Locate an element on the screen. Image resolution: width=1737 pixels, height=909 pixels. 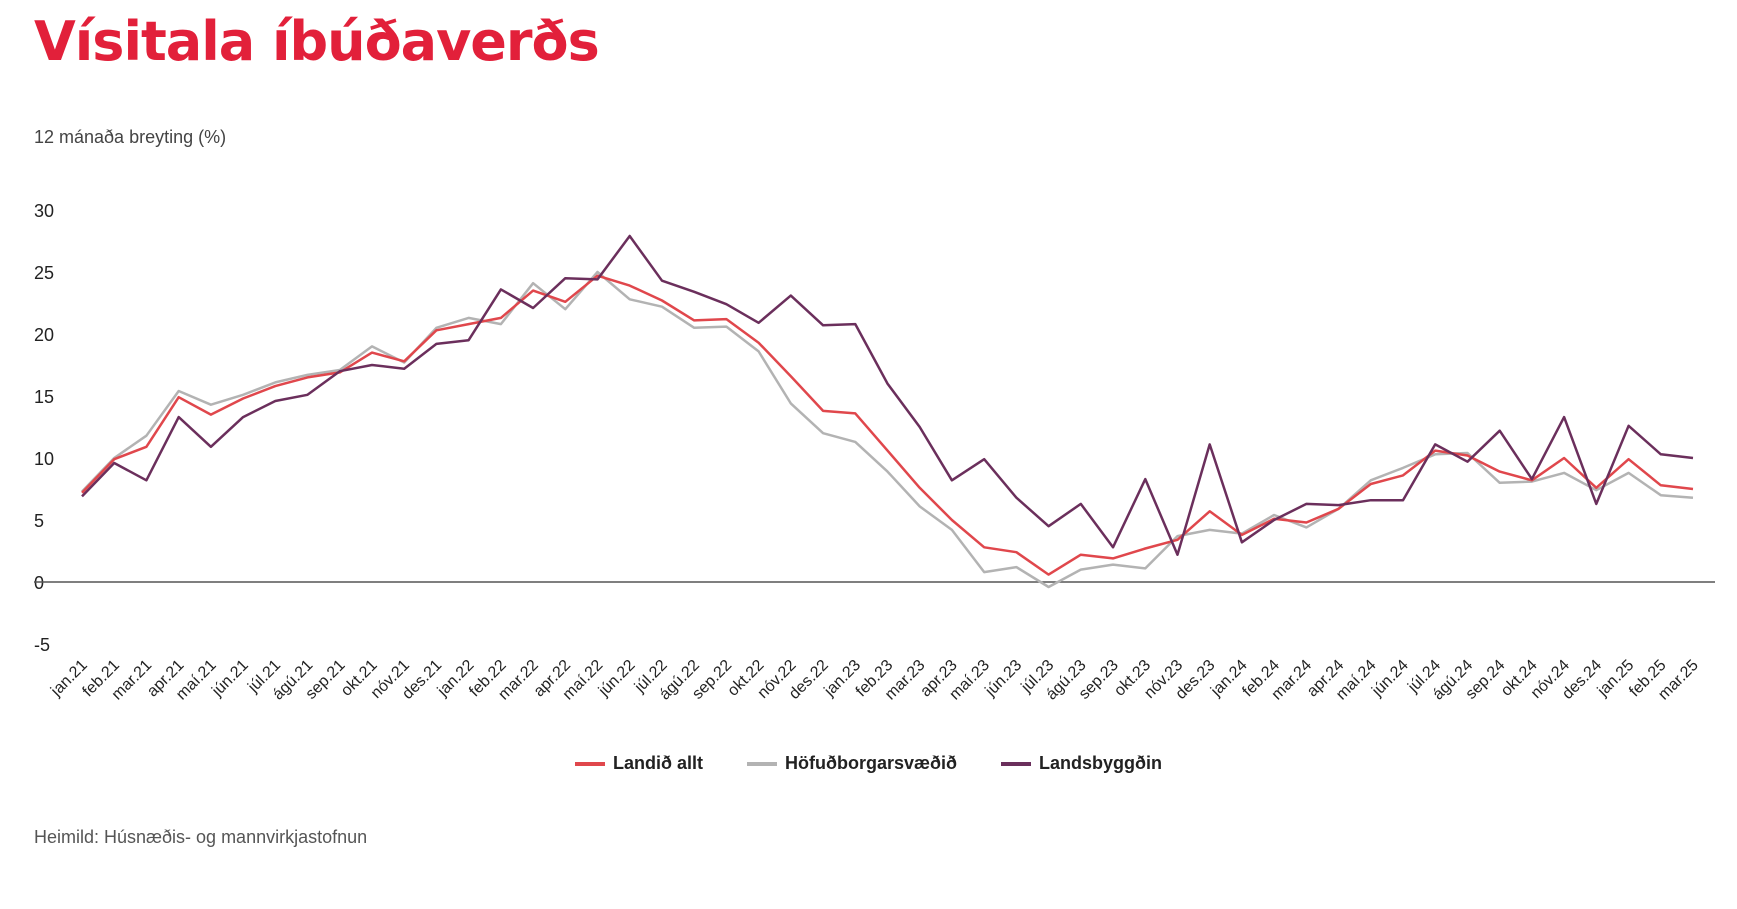
y-tick-label: 15 is located at coordinates (44, 397).